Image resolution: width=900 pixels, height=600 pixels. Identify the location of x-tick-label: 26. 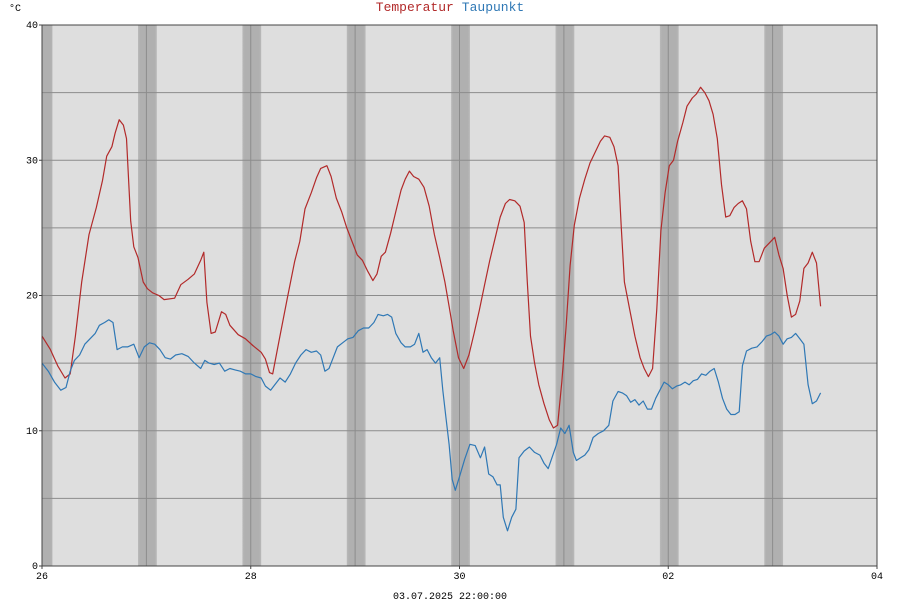
(42, 577).